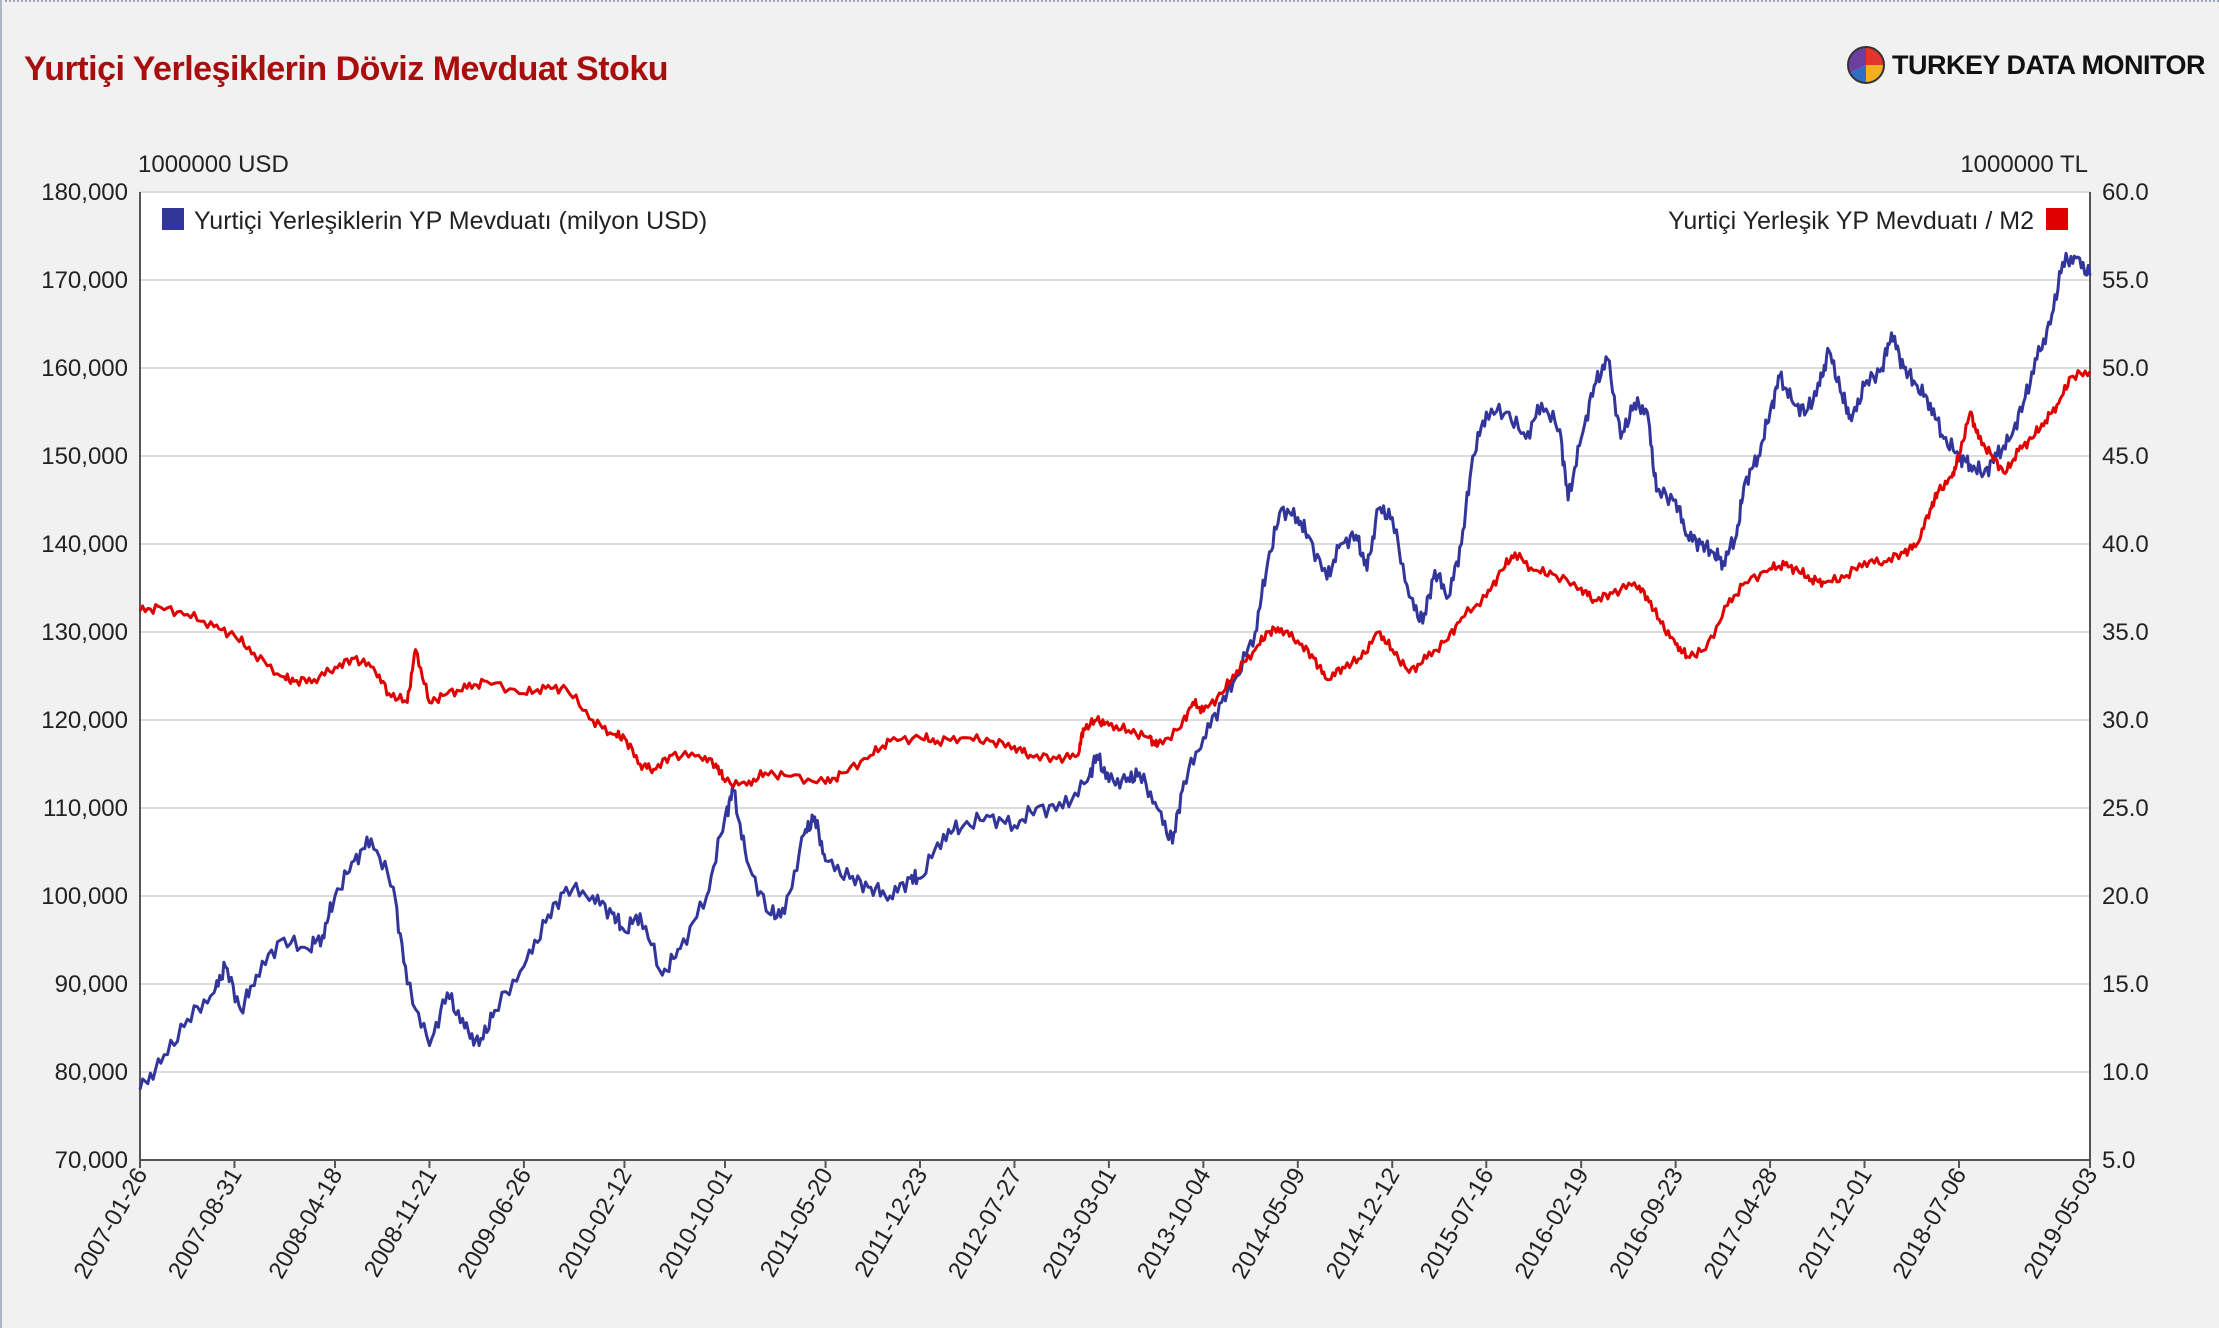  What do you see at coordinates (2060, 1224) in the screenshot?
I see `x-tick-label: 2019-05-03` at bounding box center [2060, 1224].